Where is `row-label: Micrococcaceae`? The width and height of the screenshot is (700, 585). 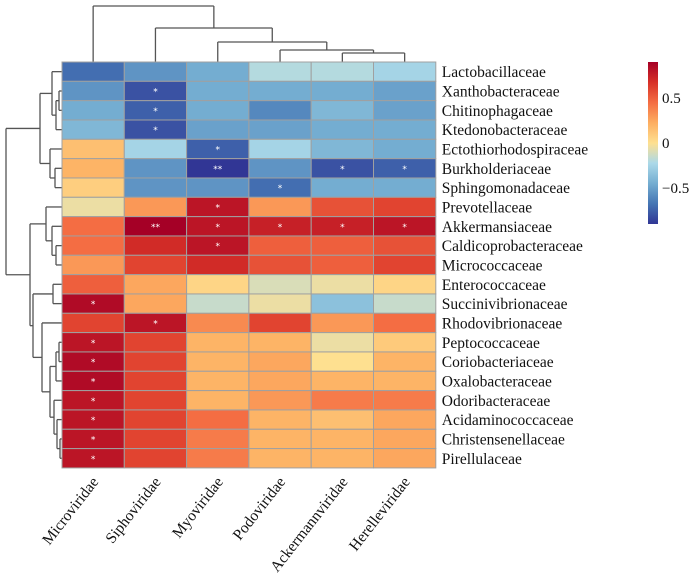 row-label: Micrococcaceae is located at coordinates (492, 265).